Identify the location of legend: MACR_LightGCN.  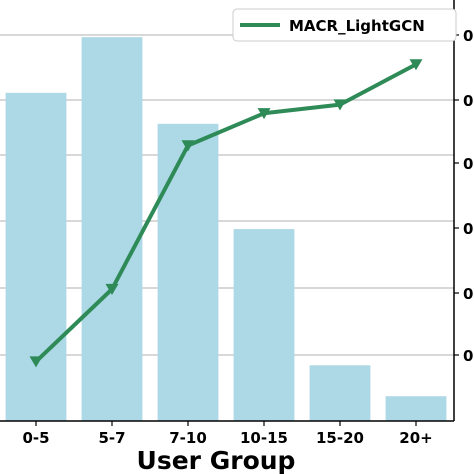
(344, 25).